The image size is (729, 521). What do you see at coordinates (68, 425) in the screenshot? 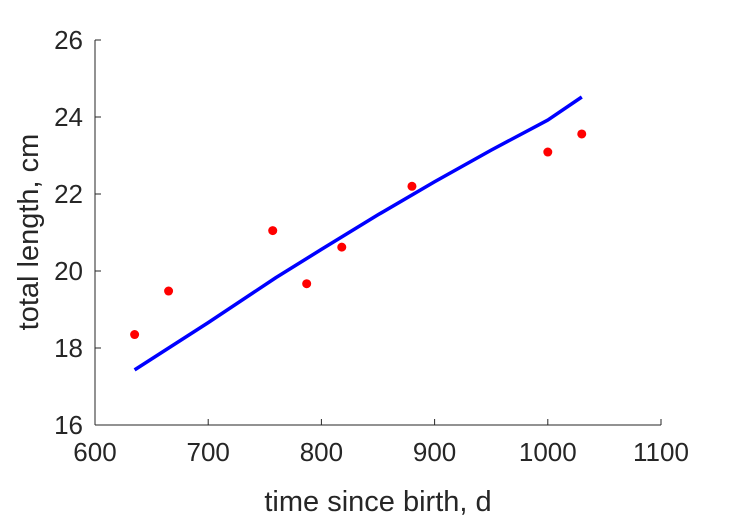
I see `y-tick-label: 16` at bounding box center [68, 425].